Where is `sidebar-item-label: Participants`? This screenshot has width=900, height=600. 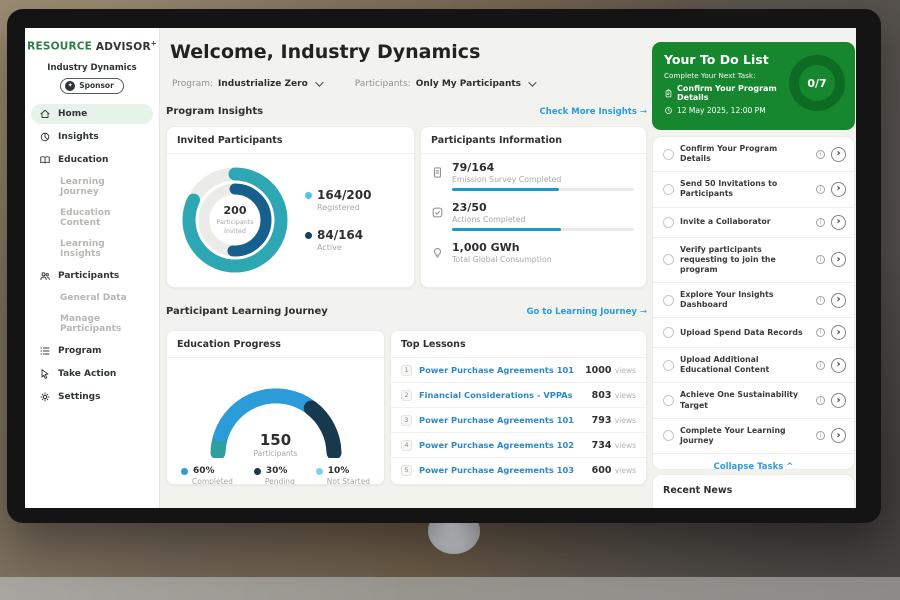
sidebar-item-label: Participants is located at coordinates (89, 275).